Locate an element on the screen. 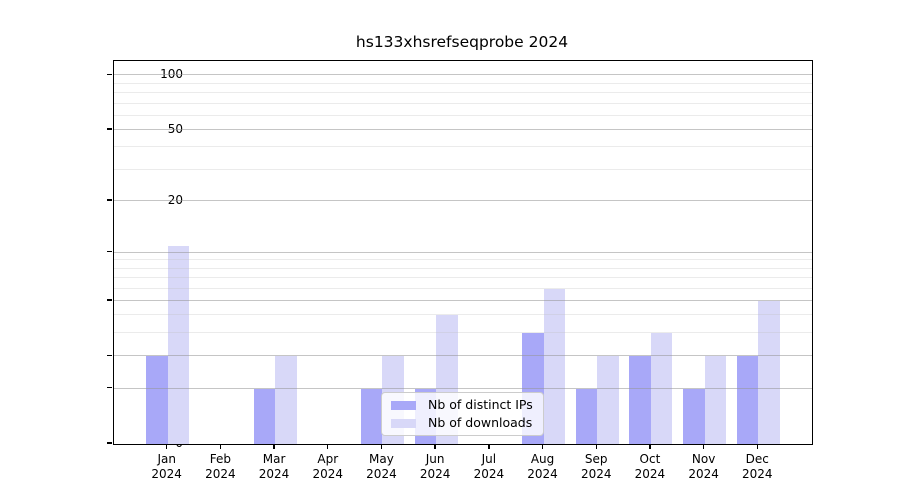 The image size is (900, 500). y-tick-label: 100 is located at coordinates (171, 74).